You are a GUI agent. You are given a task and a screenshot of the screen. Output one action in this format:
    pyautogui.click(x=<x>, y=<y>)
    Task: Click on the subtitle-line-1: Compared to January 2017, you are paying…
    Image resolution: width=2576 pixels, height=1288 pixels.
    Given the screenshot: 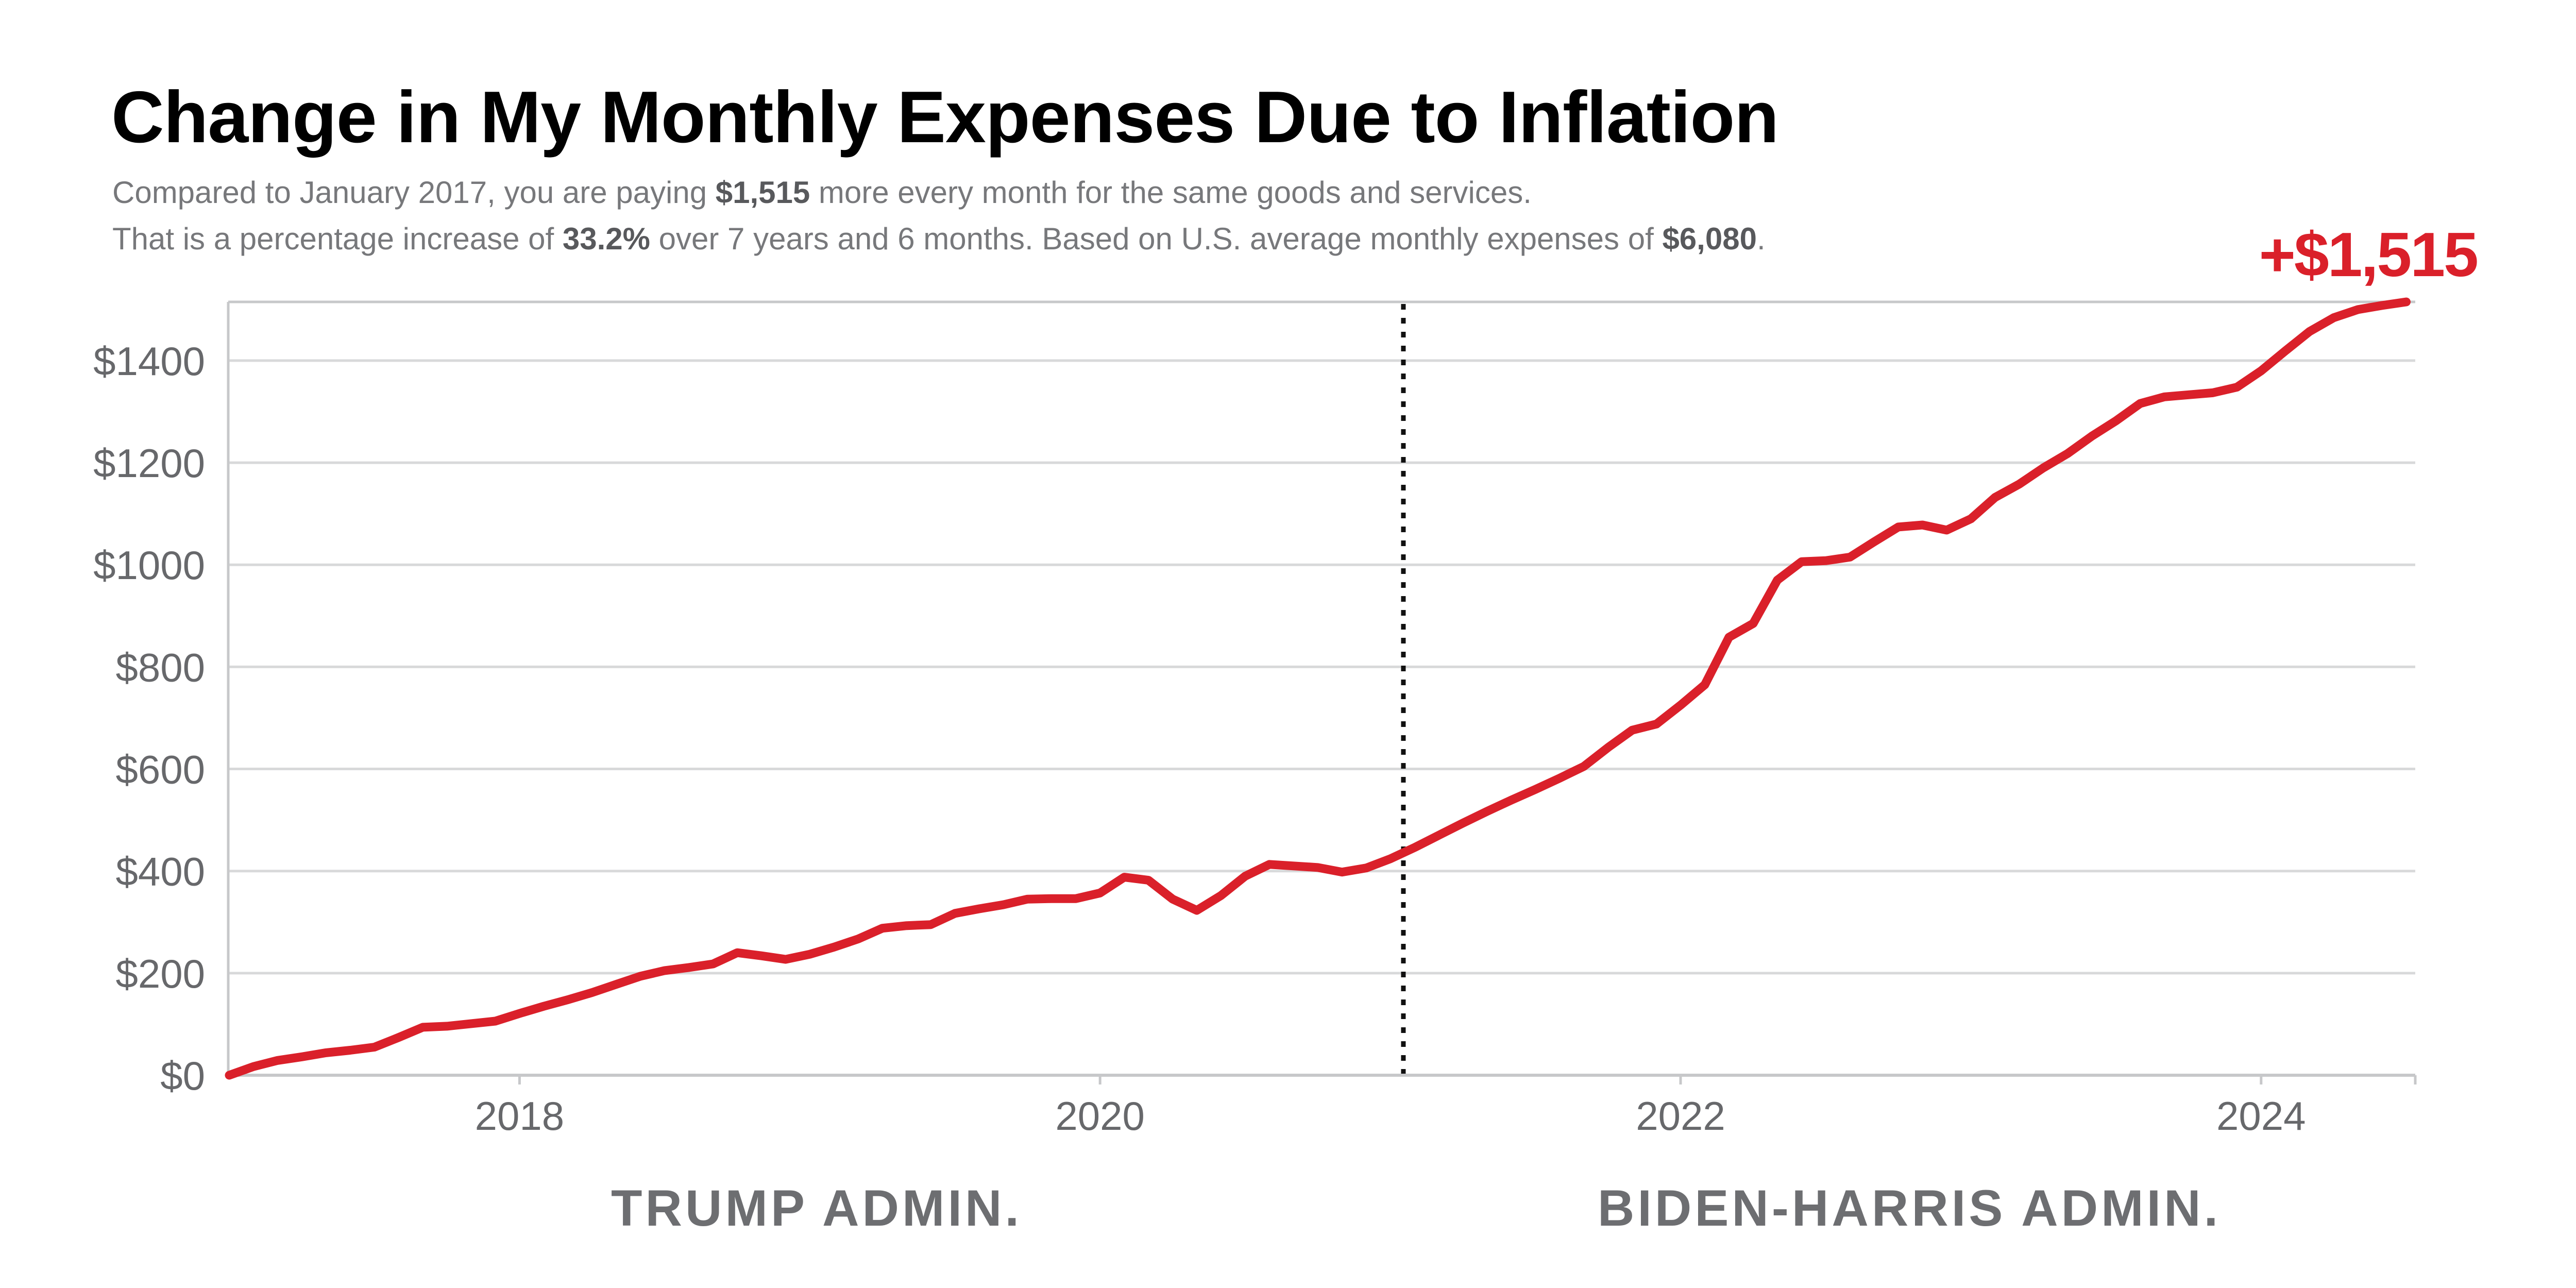 What is the action you would take?
    pyautogui.click(x=822, y=193)
    